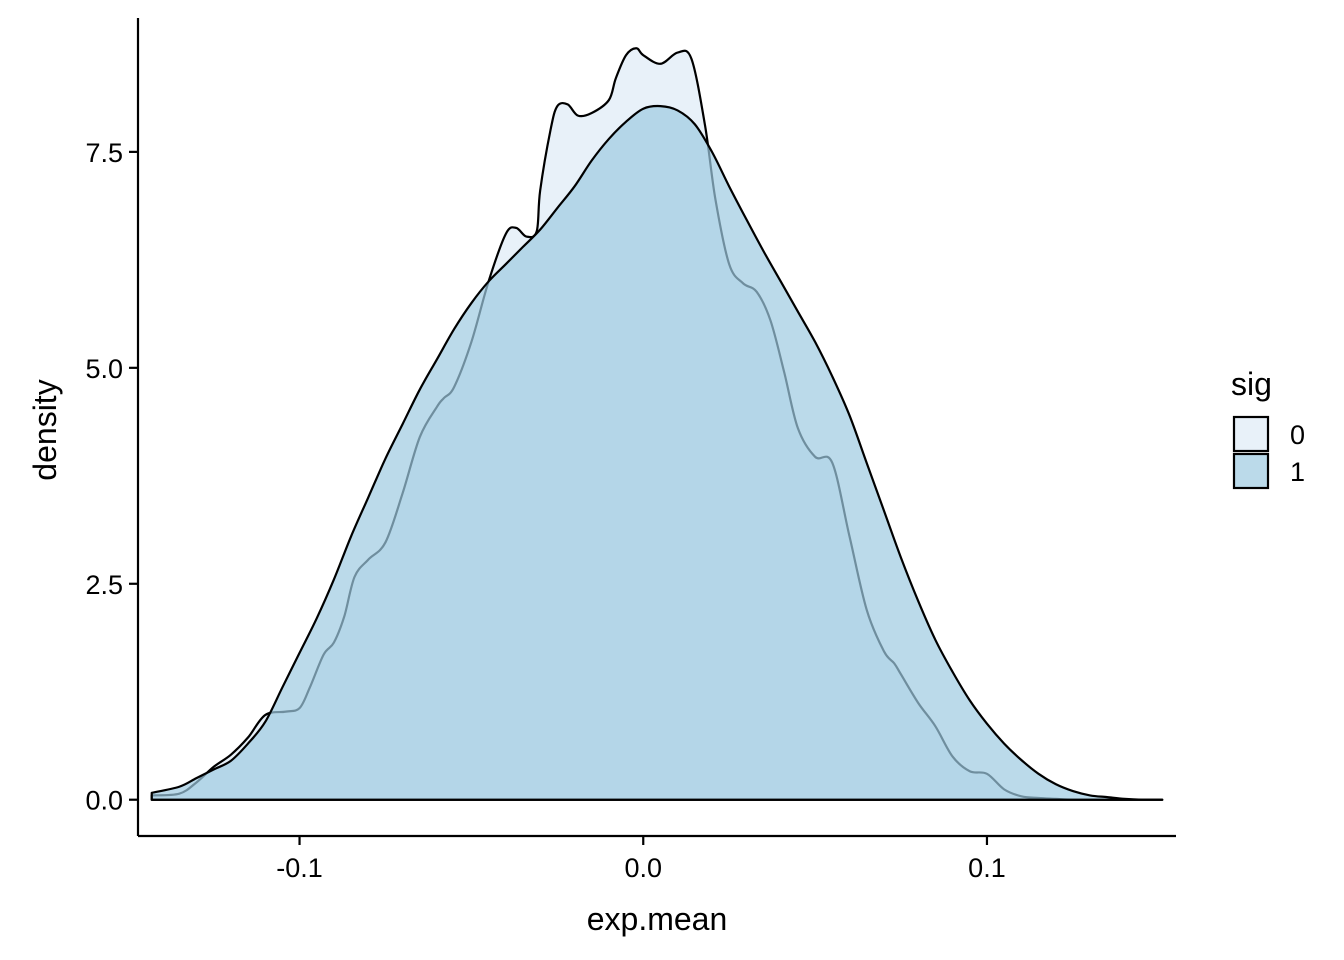 The width and height of the screenshot is (1344, 960). I want to click on legend-items: 01, so click(1268, 452).